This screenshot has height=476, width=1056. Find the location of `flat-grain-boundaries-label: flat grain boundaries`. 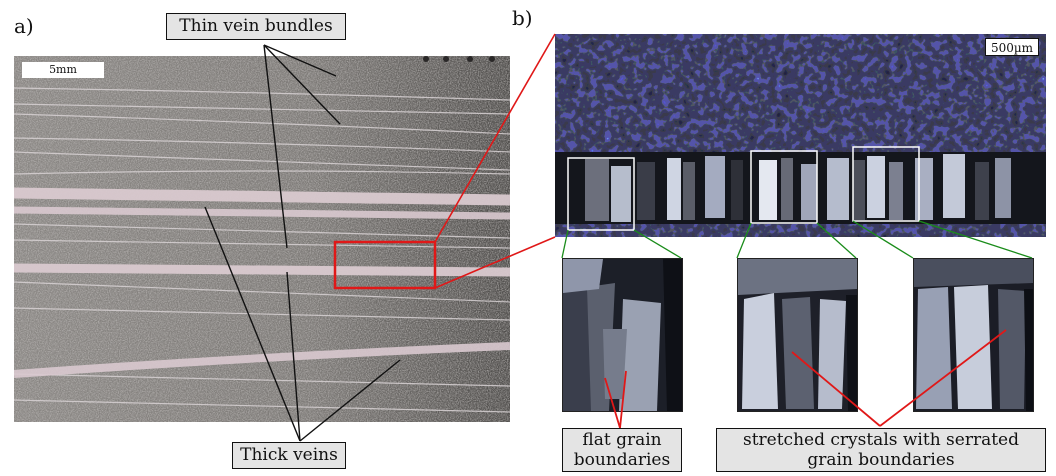

flat-grain-boundaries-label: flat grain boundaries is located at coordinates (622, 450).